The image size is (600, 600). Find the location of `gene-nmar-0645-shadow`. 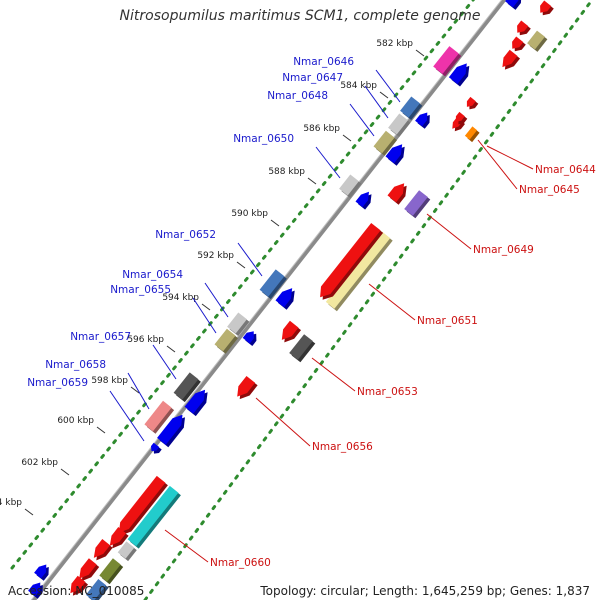

gene-nmar-0645-shadow is located at coordinates (473, 135).